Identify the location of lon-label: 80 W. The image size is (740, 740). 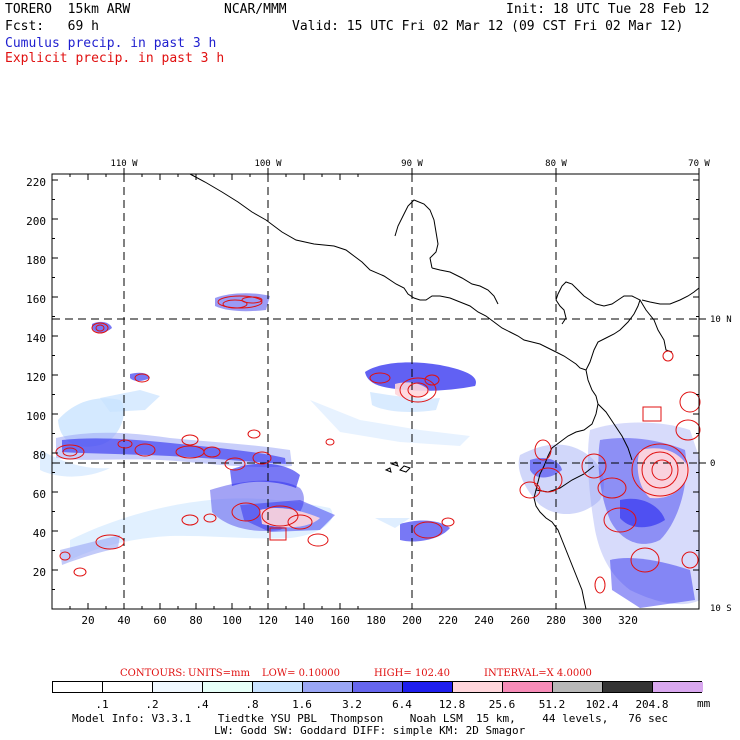
(556, 164).